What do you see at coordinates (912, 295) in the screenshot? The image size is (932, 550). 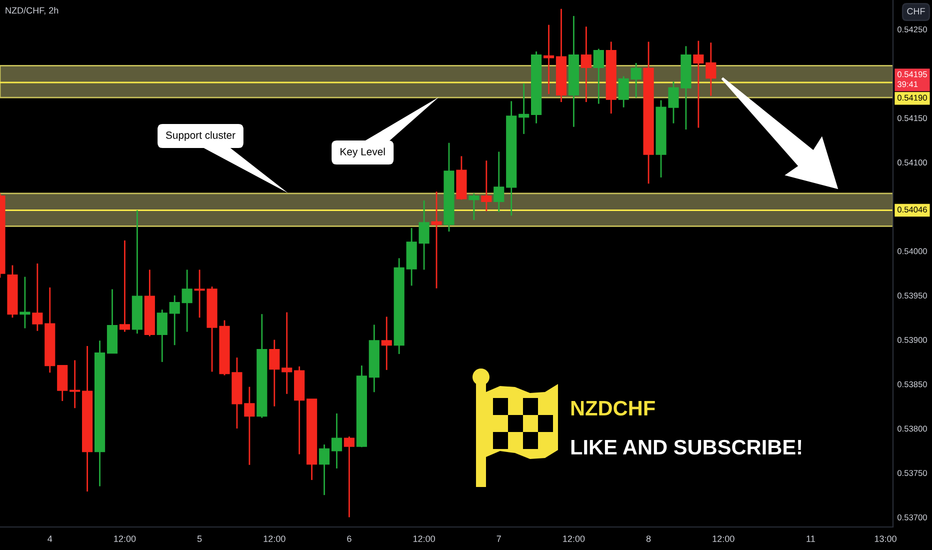 I see `y-tick-label: 0.53950` at bounding box center [912, 295].